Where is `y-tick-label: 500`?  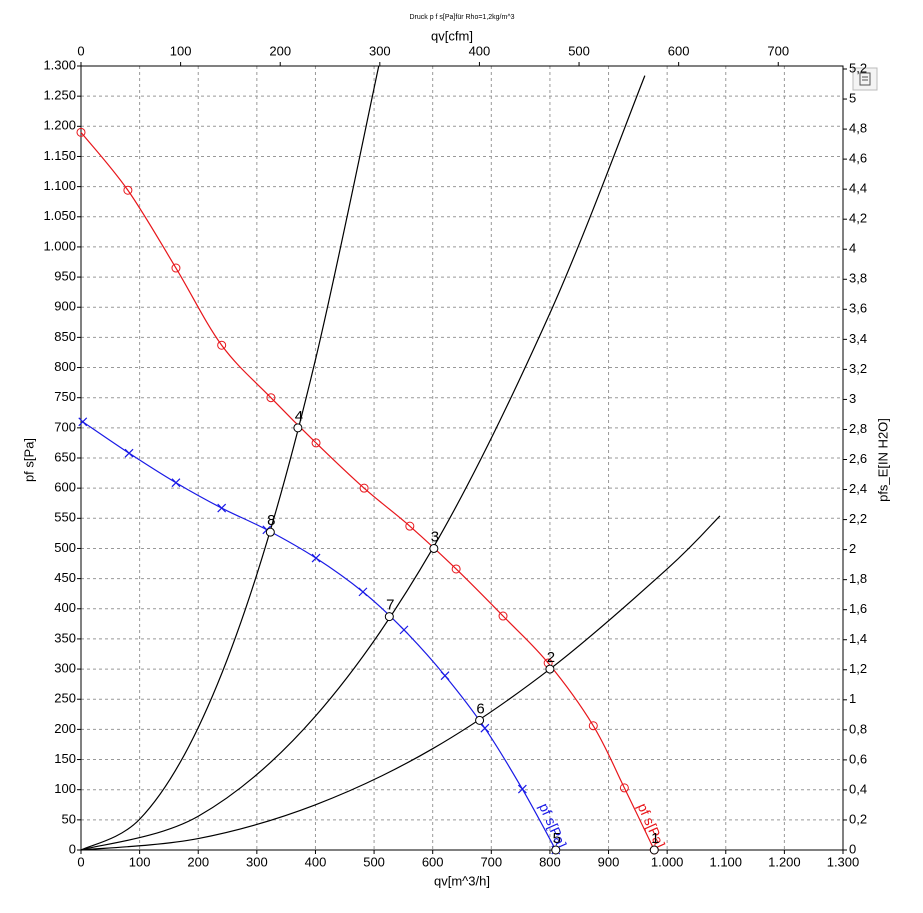
y-tick-label: 500 is located at coordinates (65, 547).